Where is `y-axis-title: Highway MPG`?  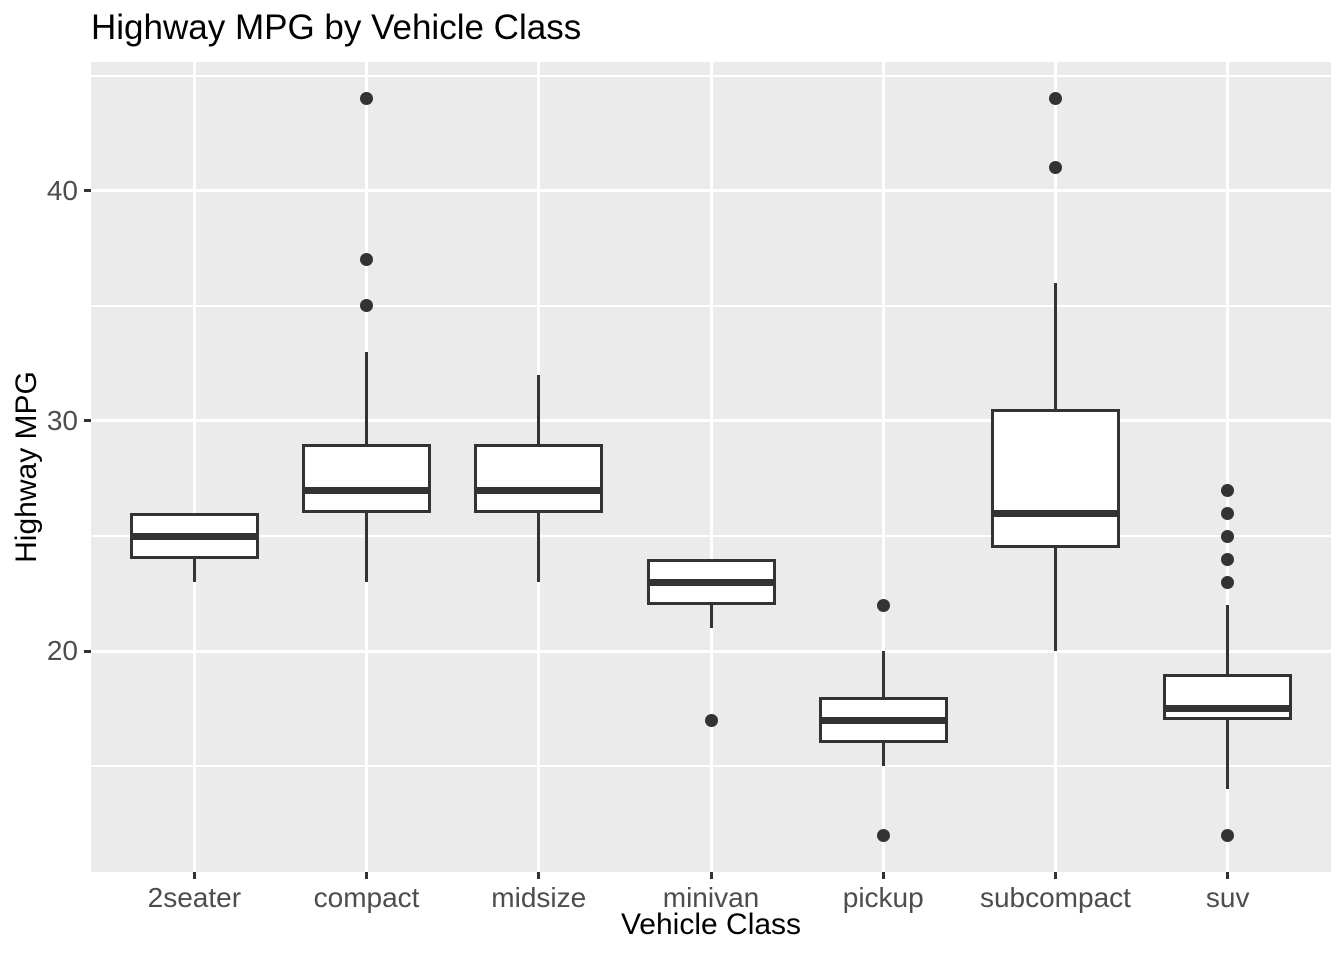 y-axis-title: Highway MPG is located at coordinates (26, 467).